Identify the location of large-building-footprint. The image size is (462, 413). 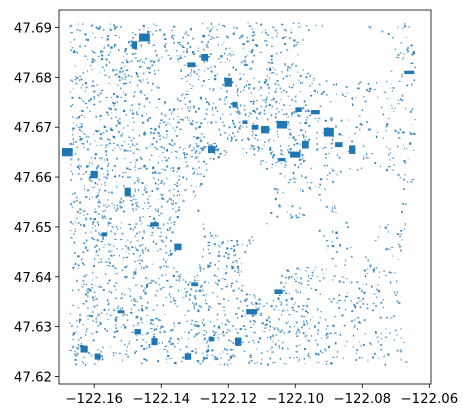
(282, 160).